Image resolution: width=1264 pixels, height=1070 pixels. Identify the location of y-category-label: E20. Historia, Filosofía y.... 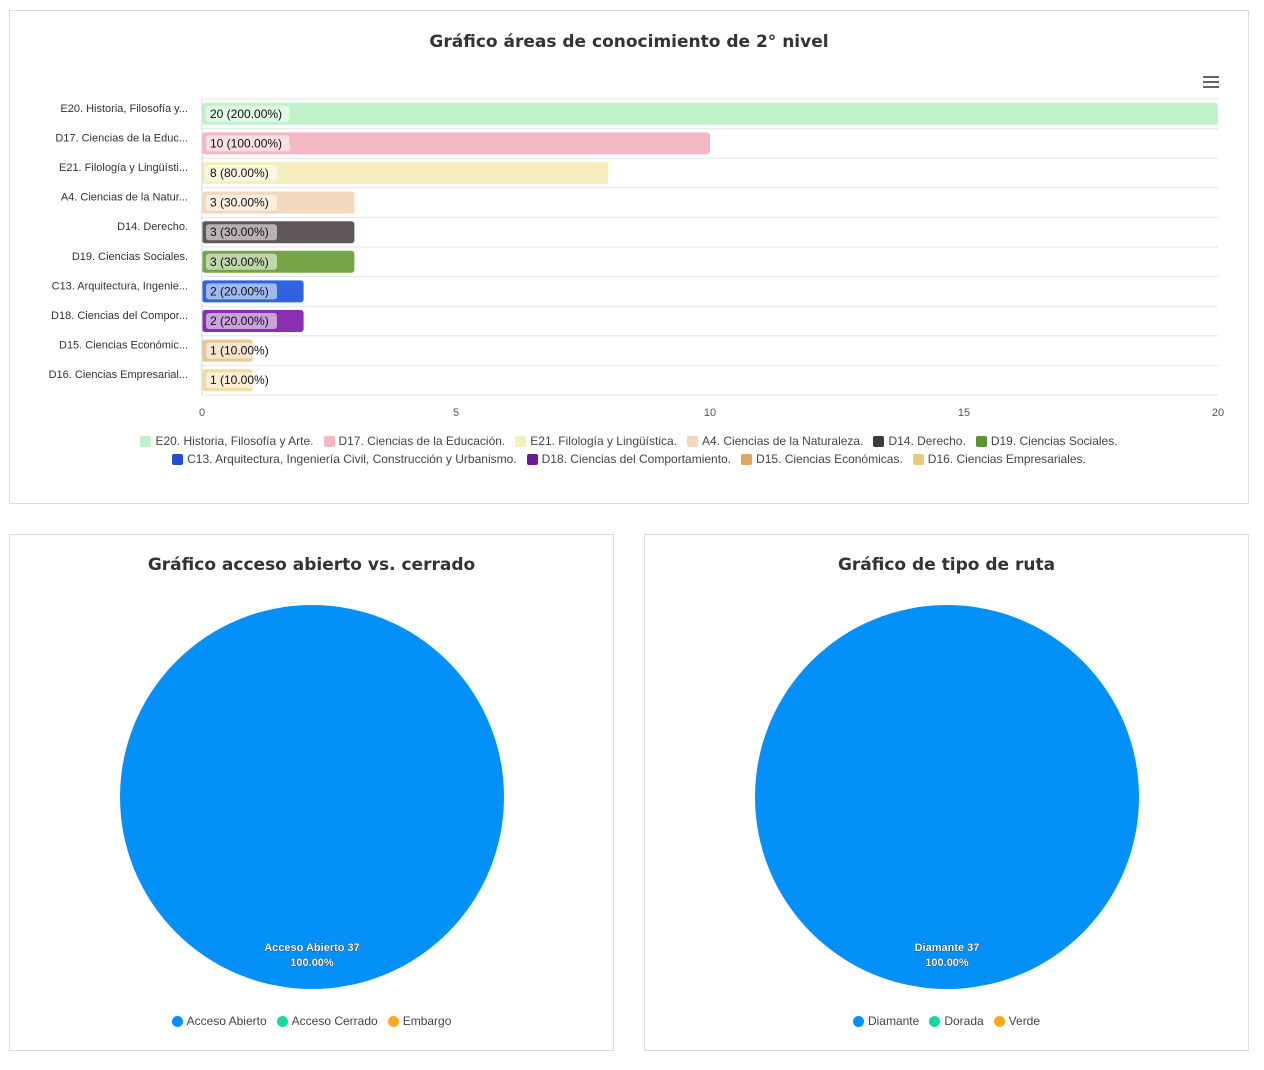
(124, 109).